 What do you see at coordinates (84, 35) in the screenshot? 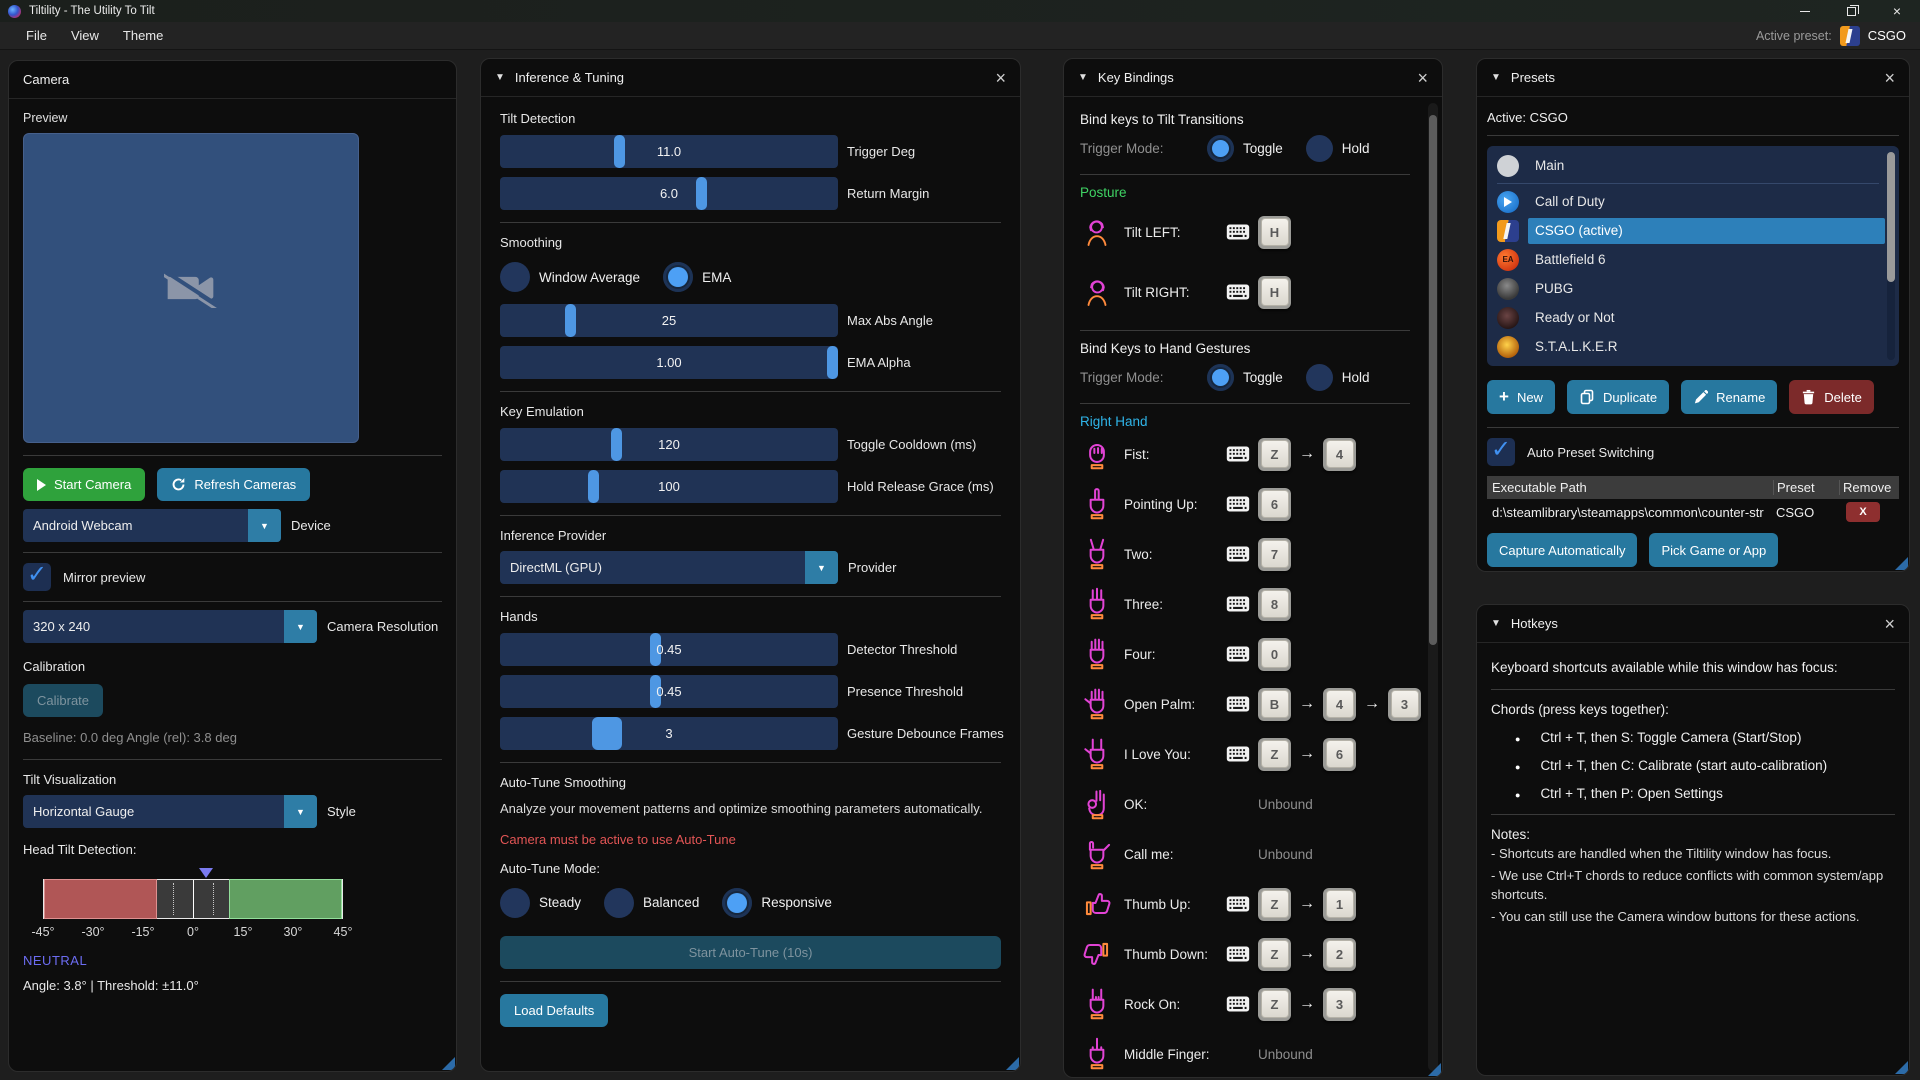
I see `menu-view: View` at bounding box center [84, 35].